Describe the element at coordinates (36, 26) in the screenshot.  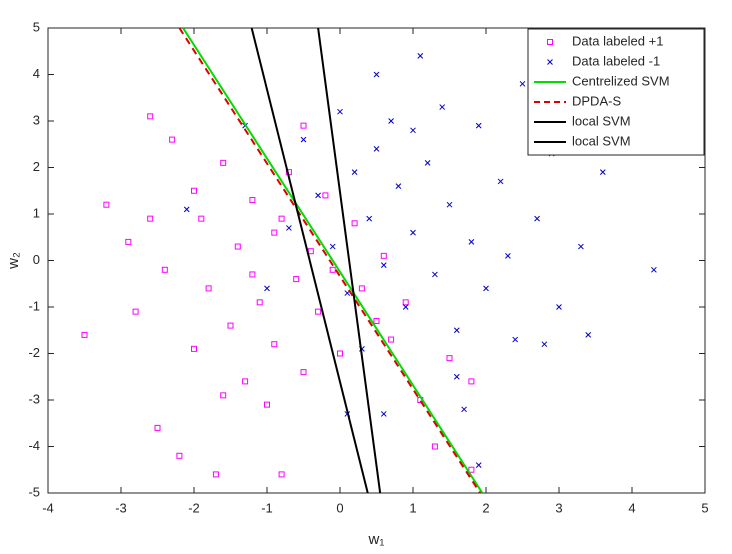
I see `y-tick-label: 5` at that location.